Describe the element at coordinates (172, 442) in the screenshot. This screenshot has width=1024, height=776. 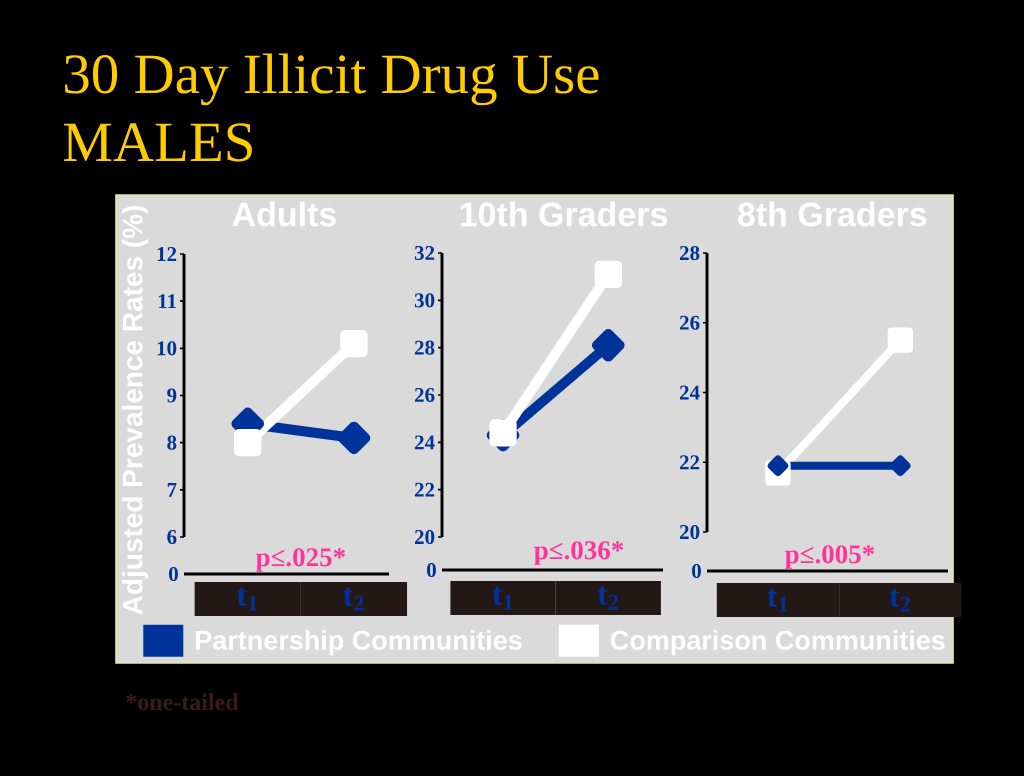
I see `y-tick-label: 8` at that location.